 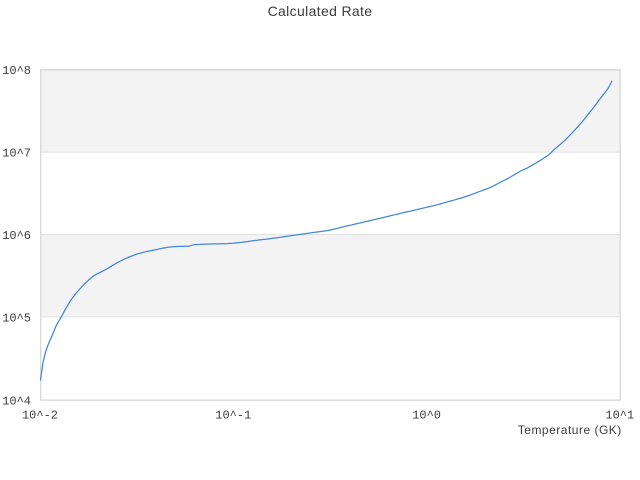 I want to click on svg-text: 10^-1, so click(x=233, y=415).